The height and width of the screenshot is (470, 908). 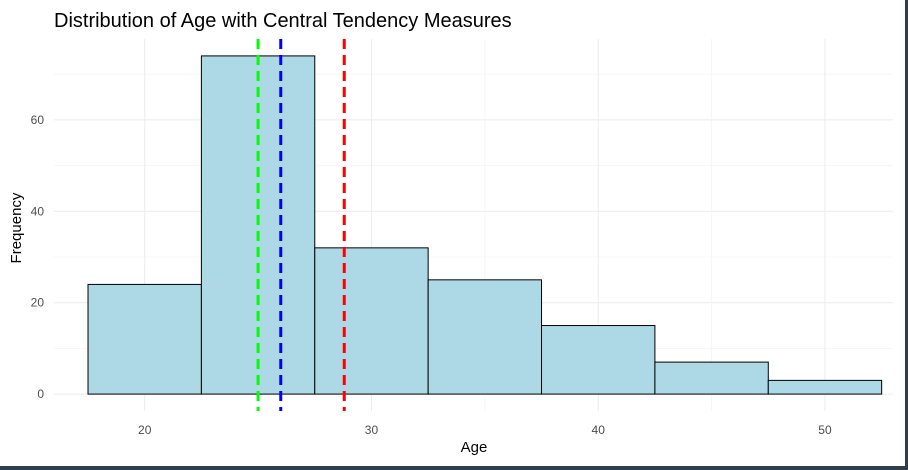 What do you see at coordinates (145, 430) in the screenshot?
I see `x-tick-label: 20` at bounding box center [145, 430].